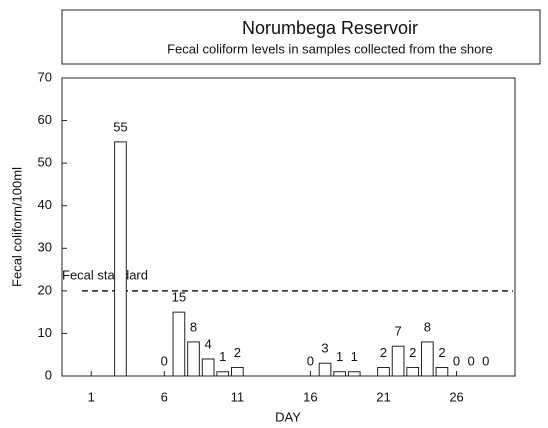 This screenshot has width=548, height=428. What do you see at coordinates (105, 274) in the screenshot?
I see `reference-label: Fecal standard` at bounding box center [105, 274].